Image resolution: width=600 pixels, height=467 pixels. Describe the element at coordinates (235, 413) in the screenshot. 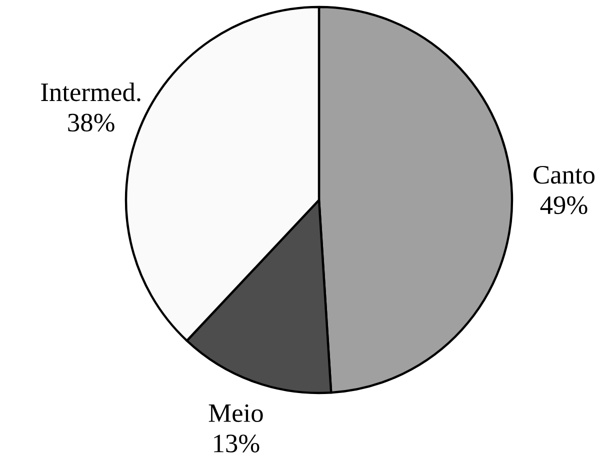

I see `slice-label: Meio` at that location.